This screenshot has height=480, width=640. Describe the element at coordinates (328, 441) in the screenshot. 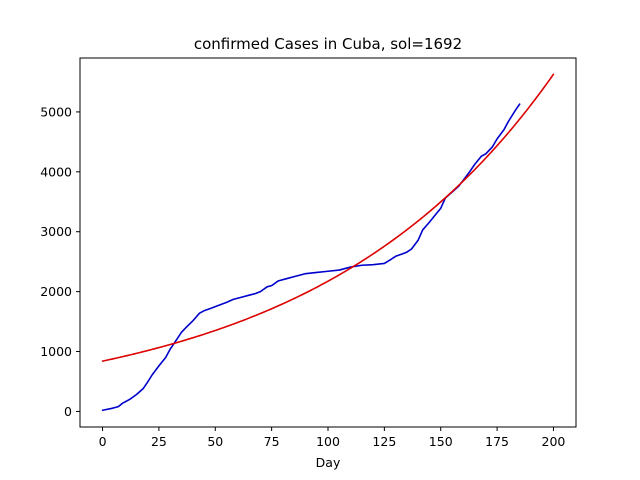

I see `x-tick-label: 100` at that location.